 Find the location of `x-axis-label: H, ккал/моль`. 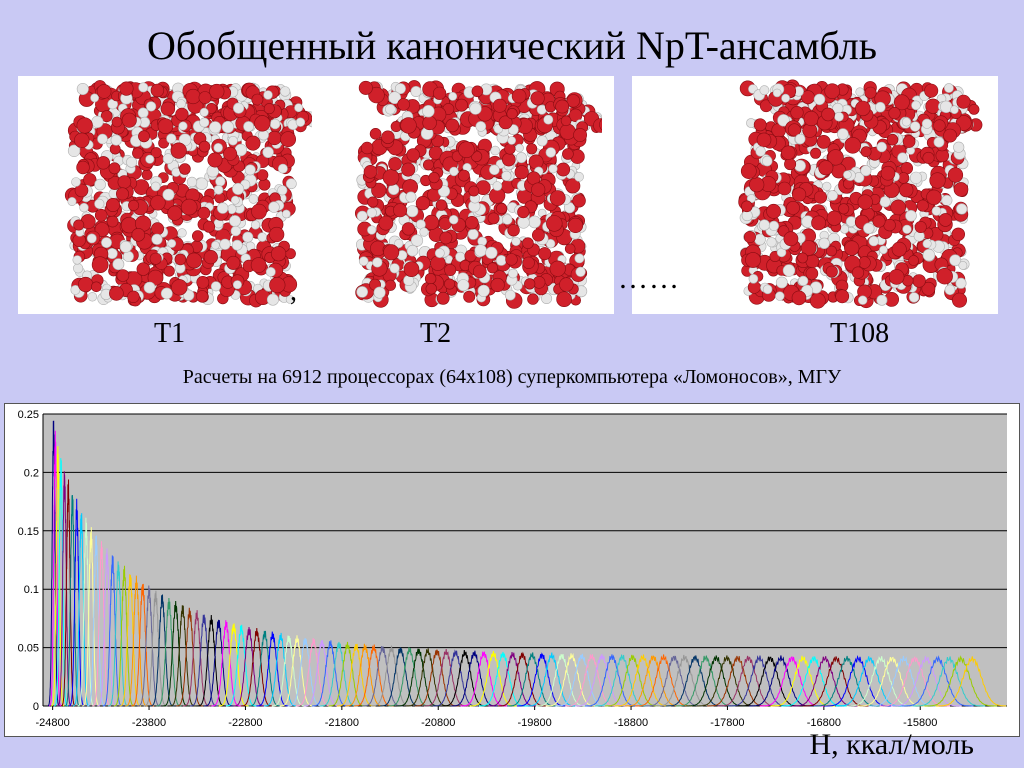

x-axis-label: H, ккал/моль is located at coordinates (892, 744).